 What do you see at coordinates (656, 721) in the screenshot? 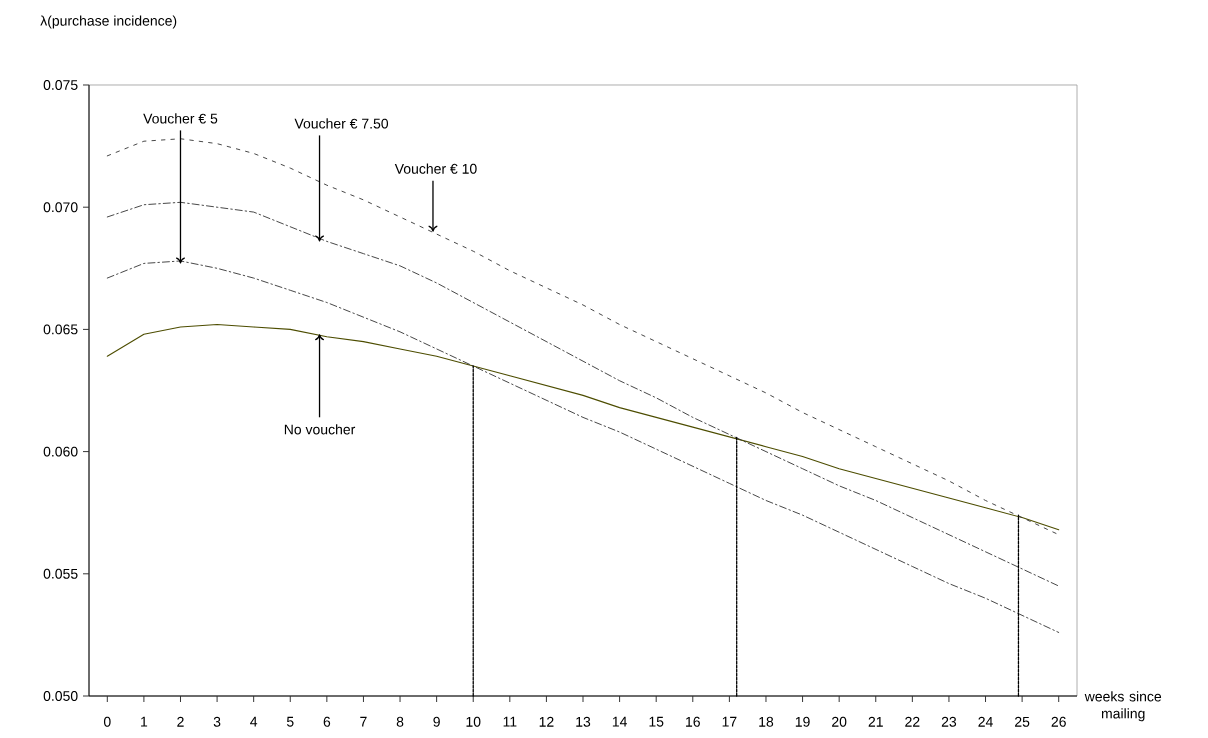
I see `x-tick-label: 15` at bounding box center [656, 721].